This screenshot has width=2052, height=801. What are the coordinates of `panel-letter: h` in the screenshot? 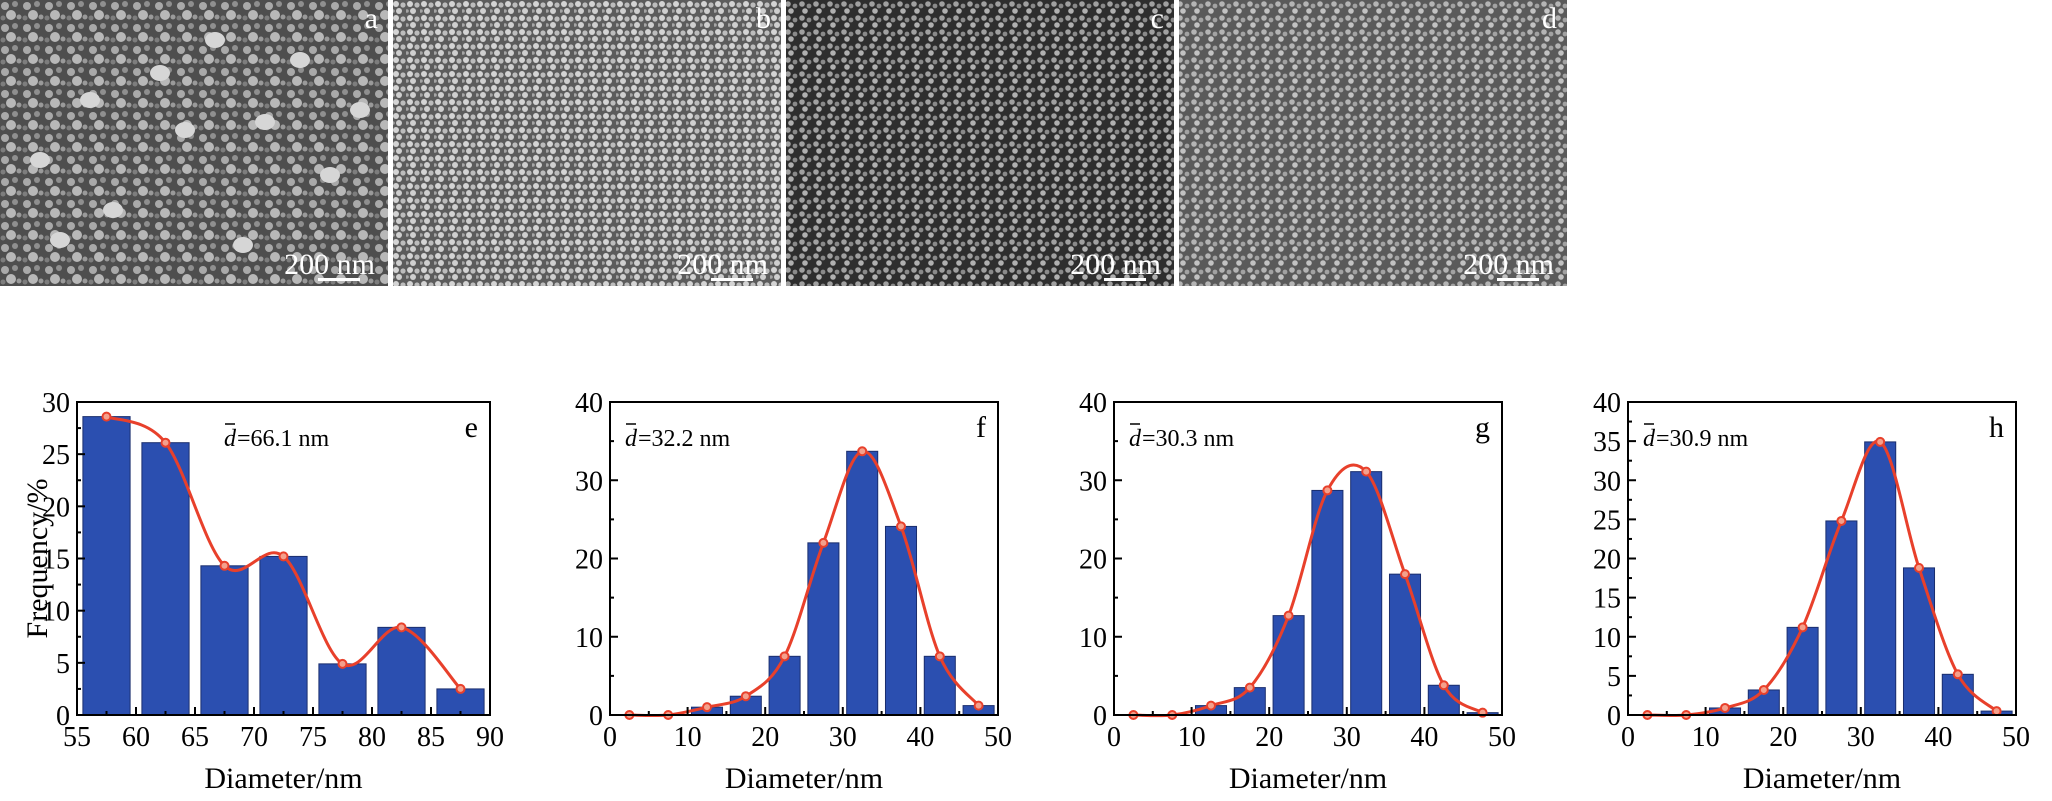 It's located at (1996, 427).